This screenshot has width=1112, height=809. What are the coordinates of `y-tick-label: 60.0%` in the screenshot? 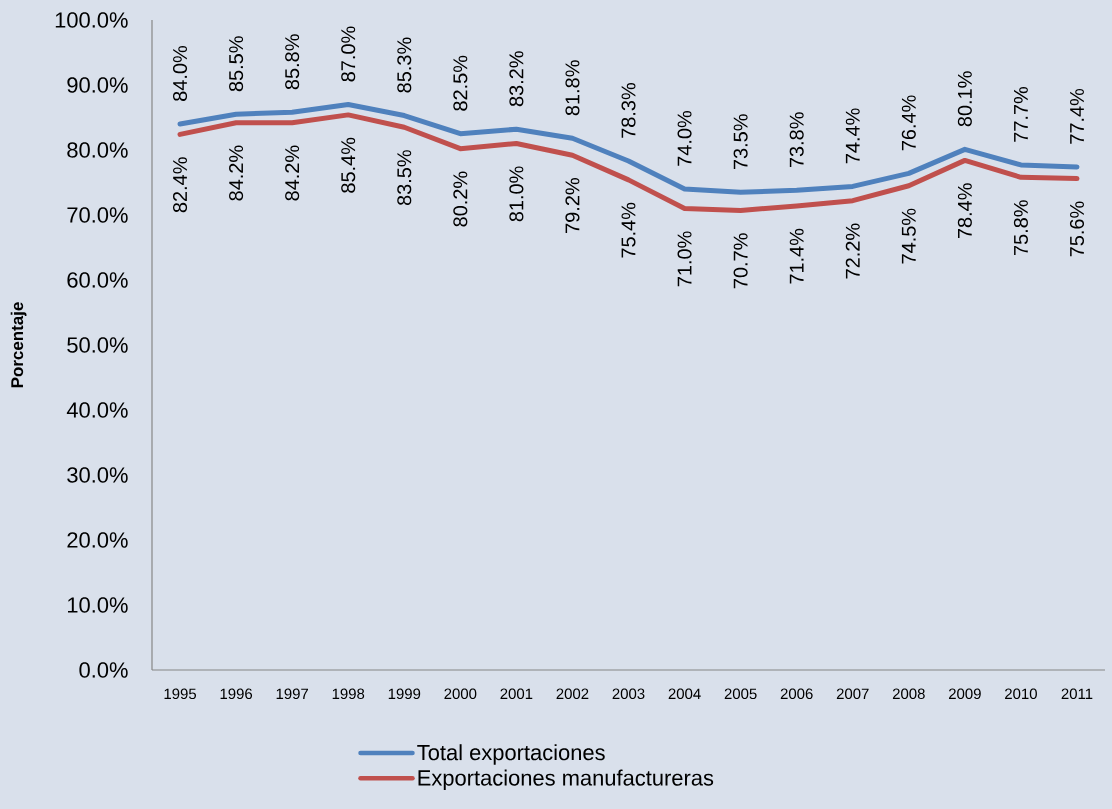 It's located at (97, 280).